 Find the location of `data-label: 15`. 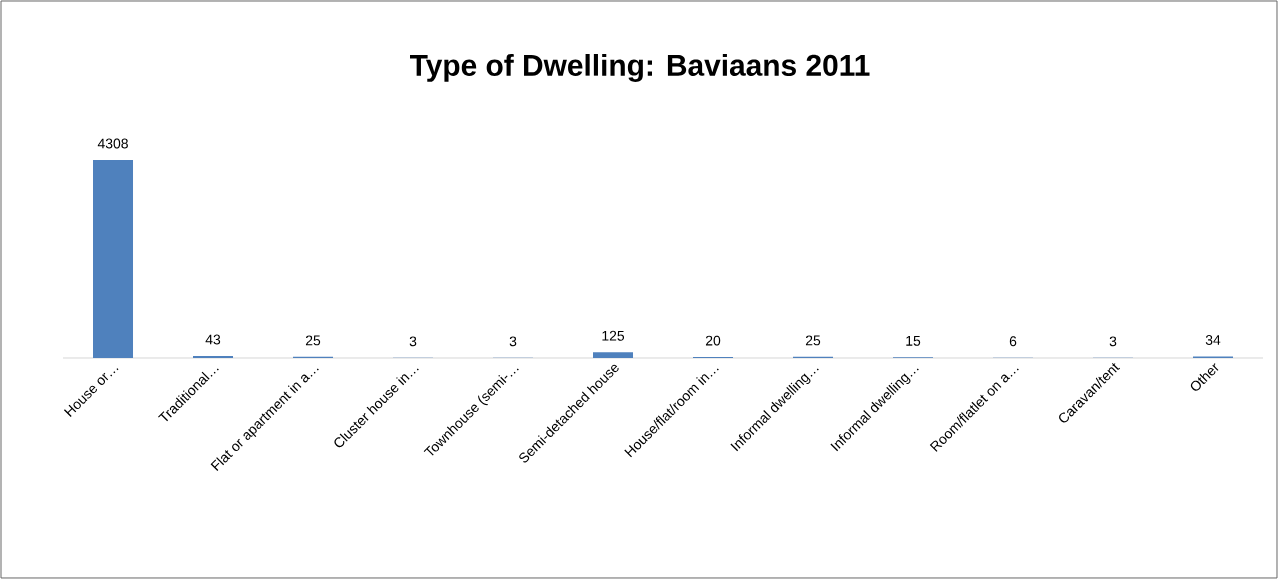

data-label: 15 is located at coordinates (913, 341).